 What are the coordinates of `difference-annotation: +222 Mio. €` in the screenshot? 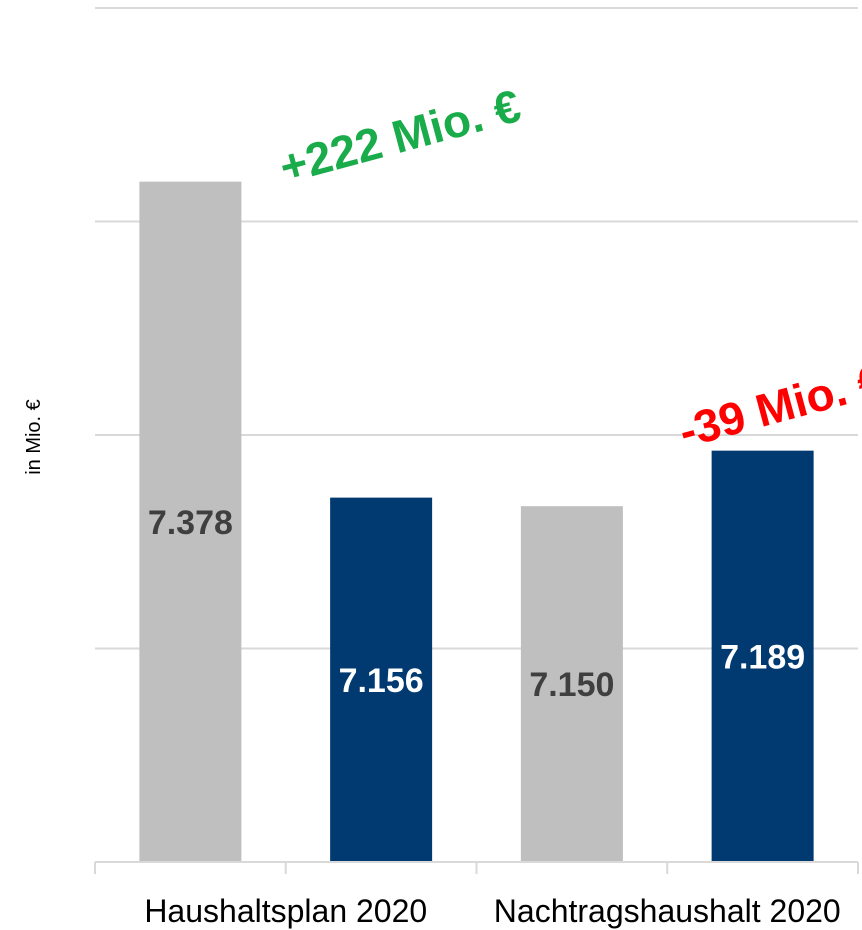 It's located at (400, 136).